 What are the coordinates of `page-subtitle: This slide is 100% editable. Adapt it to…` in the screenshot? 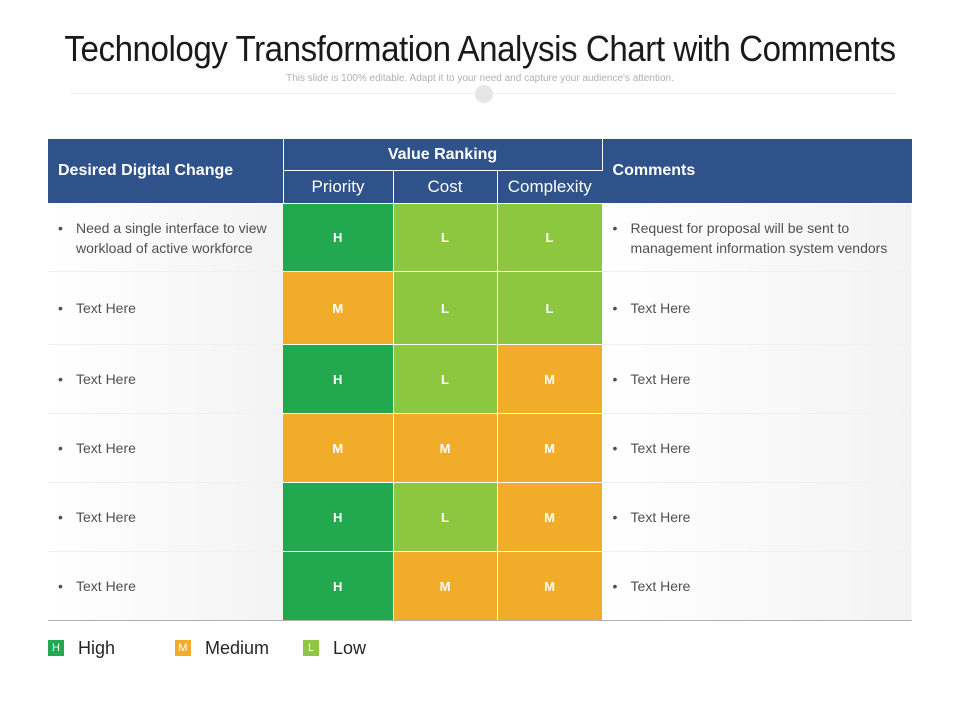 It's located at (480, 78).